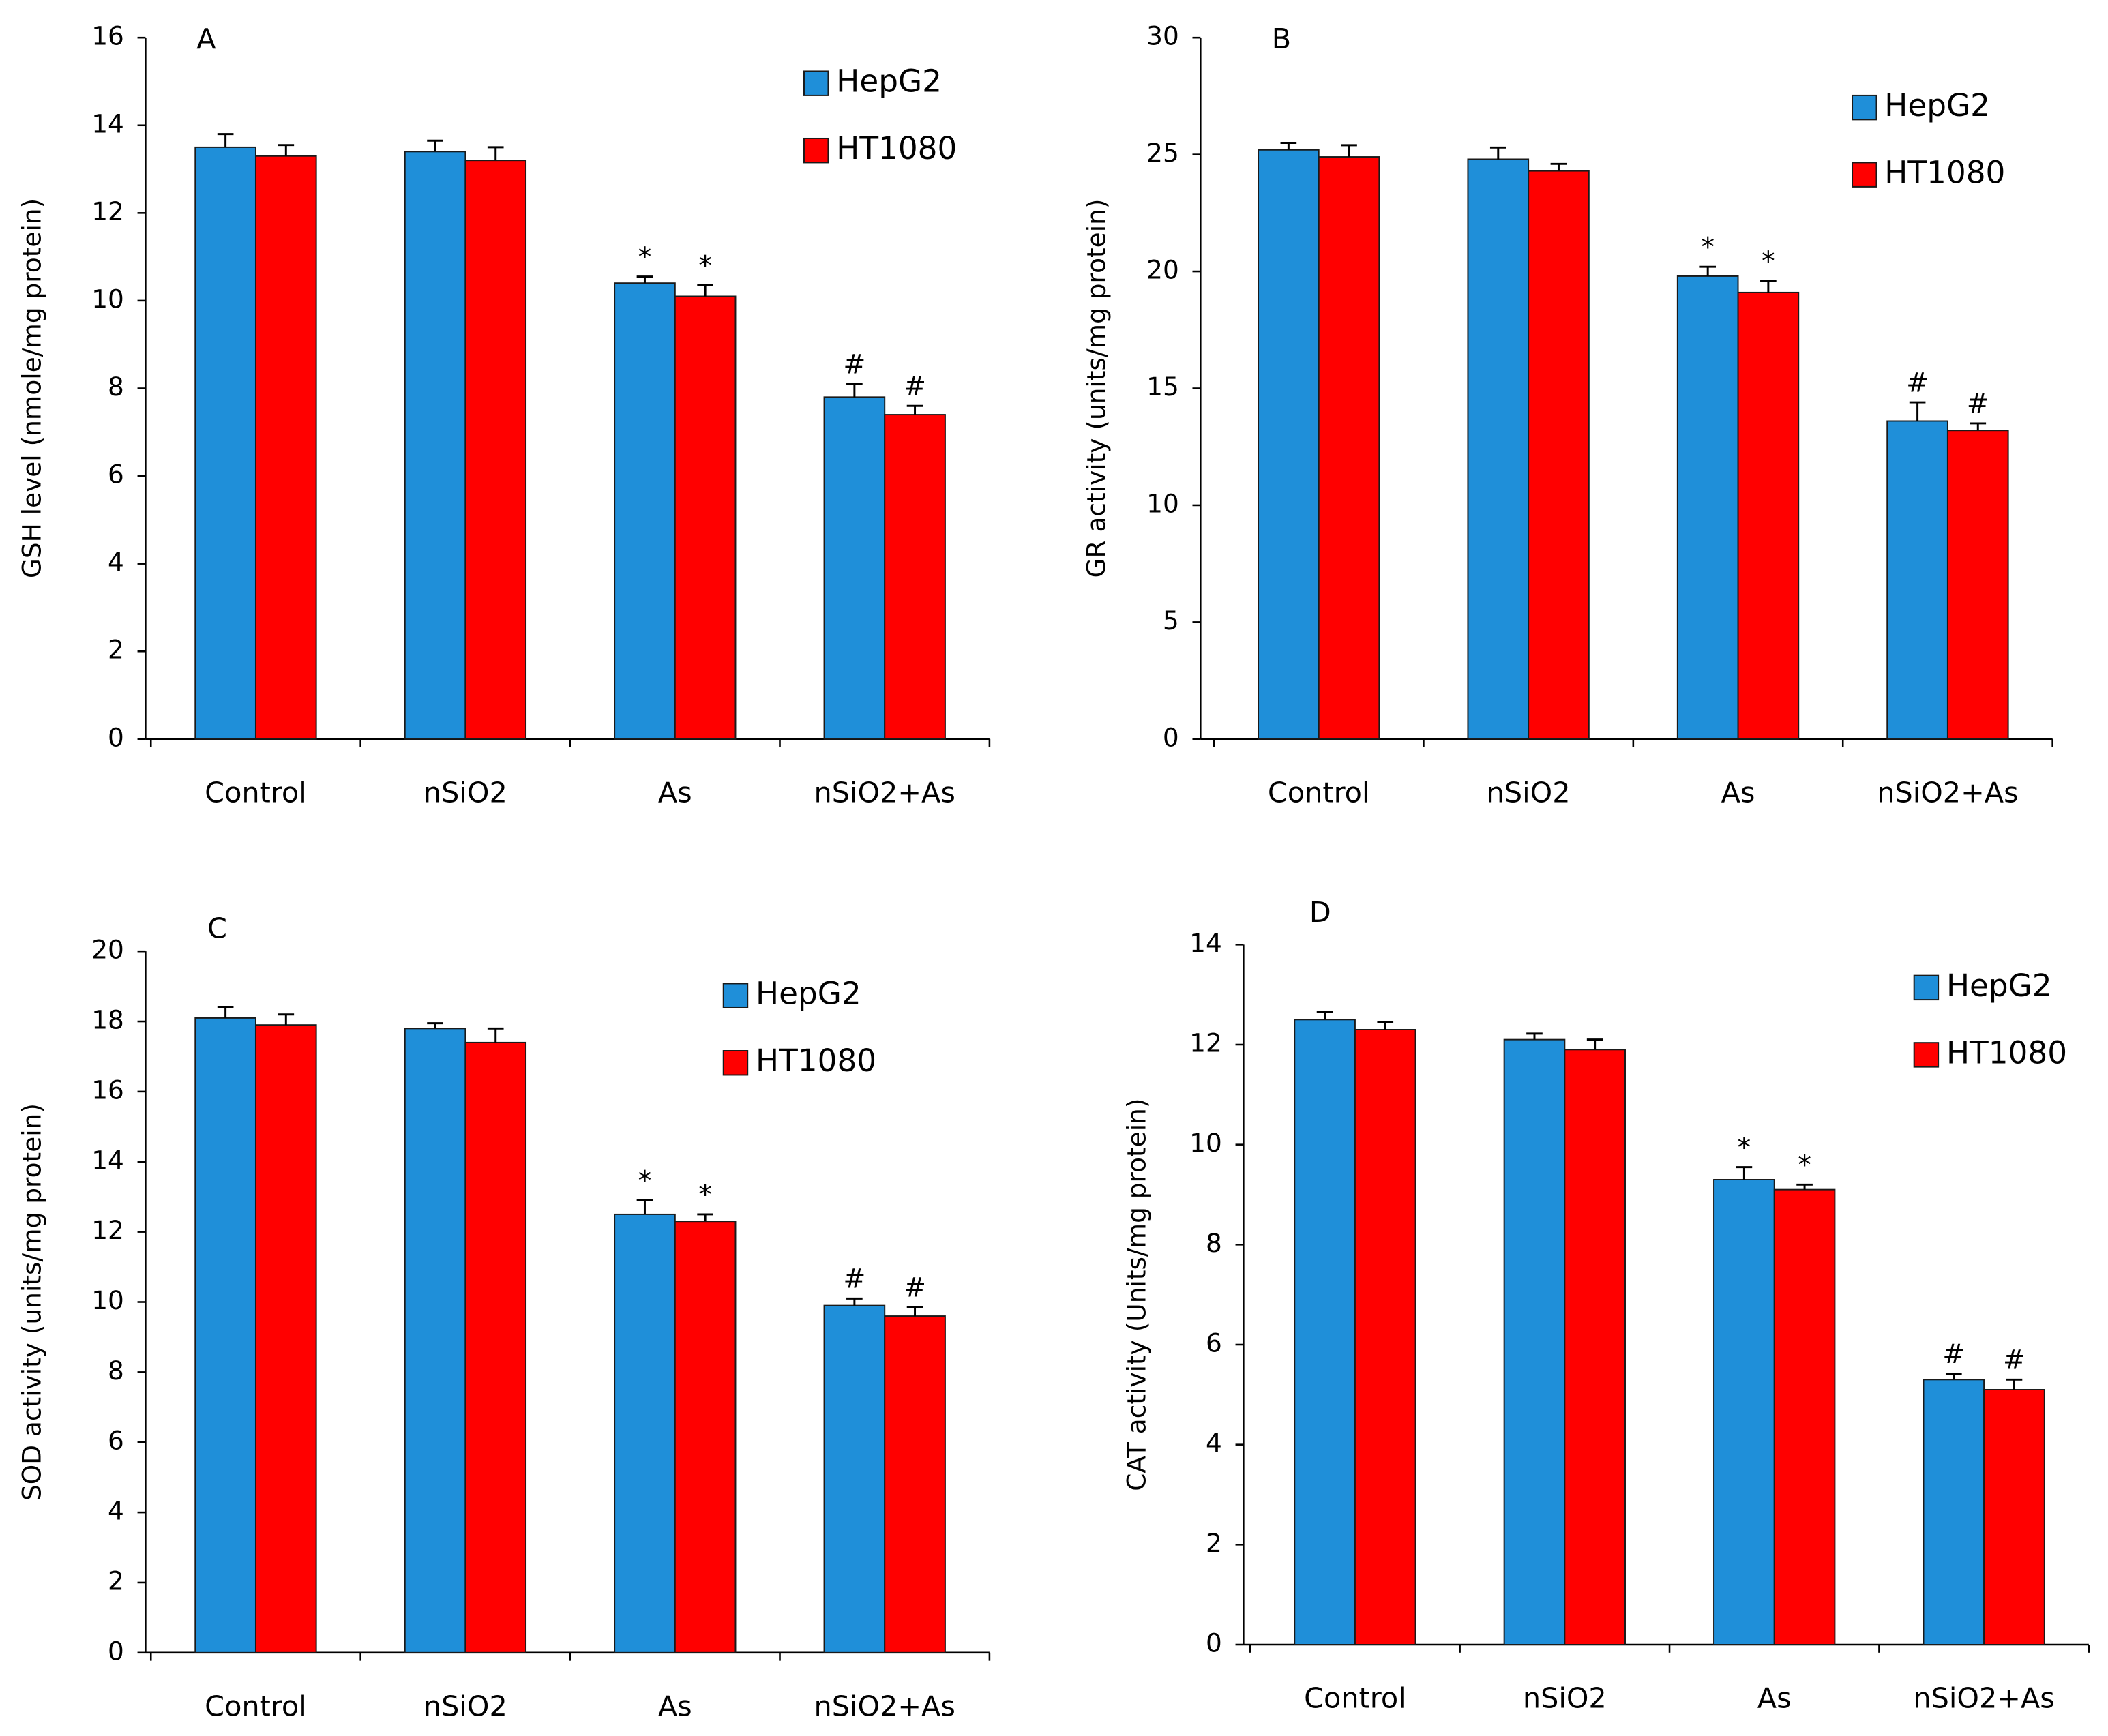  I want to click on y-axis-label: SOD activity (units/mg protein), so click(32, 1302).